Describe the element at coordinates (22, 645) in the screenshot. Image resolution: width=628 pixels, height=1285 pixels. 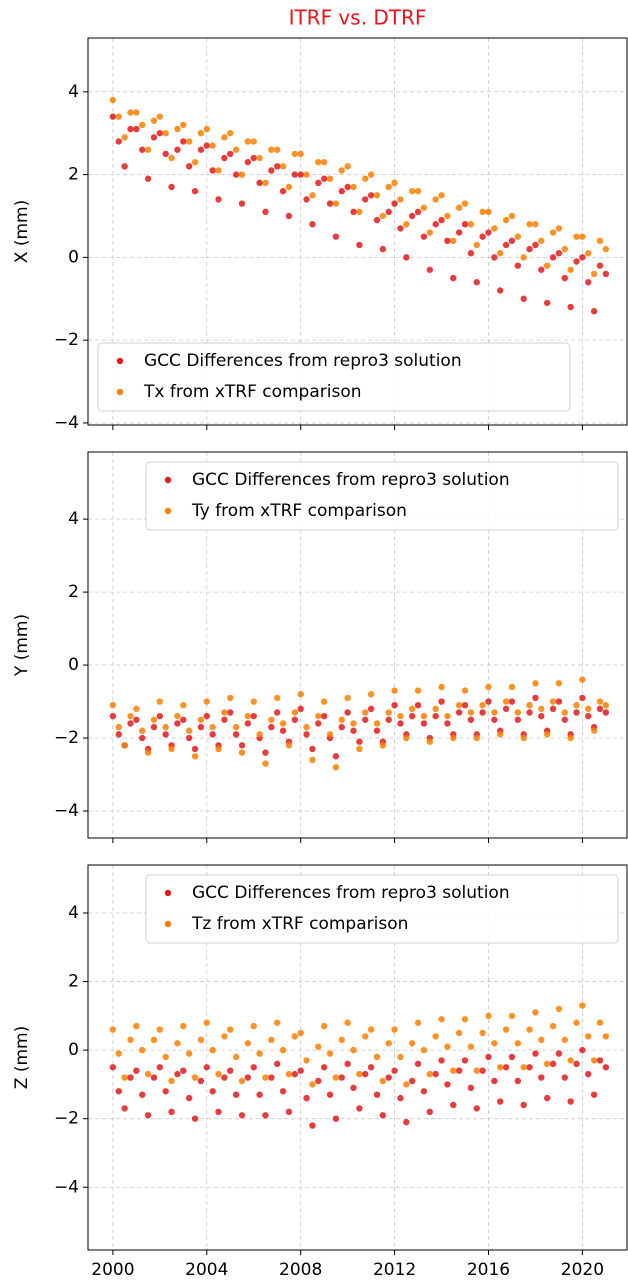
I see `y-axis-label: Y (mm)` at that location.